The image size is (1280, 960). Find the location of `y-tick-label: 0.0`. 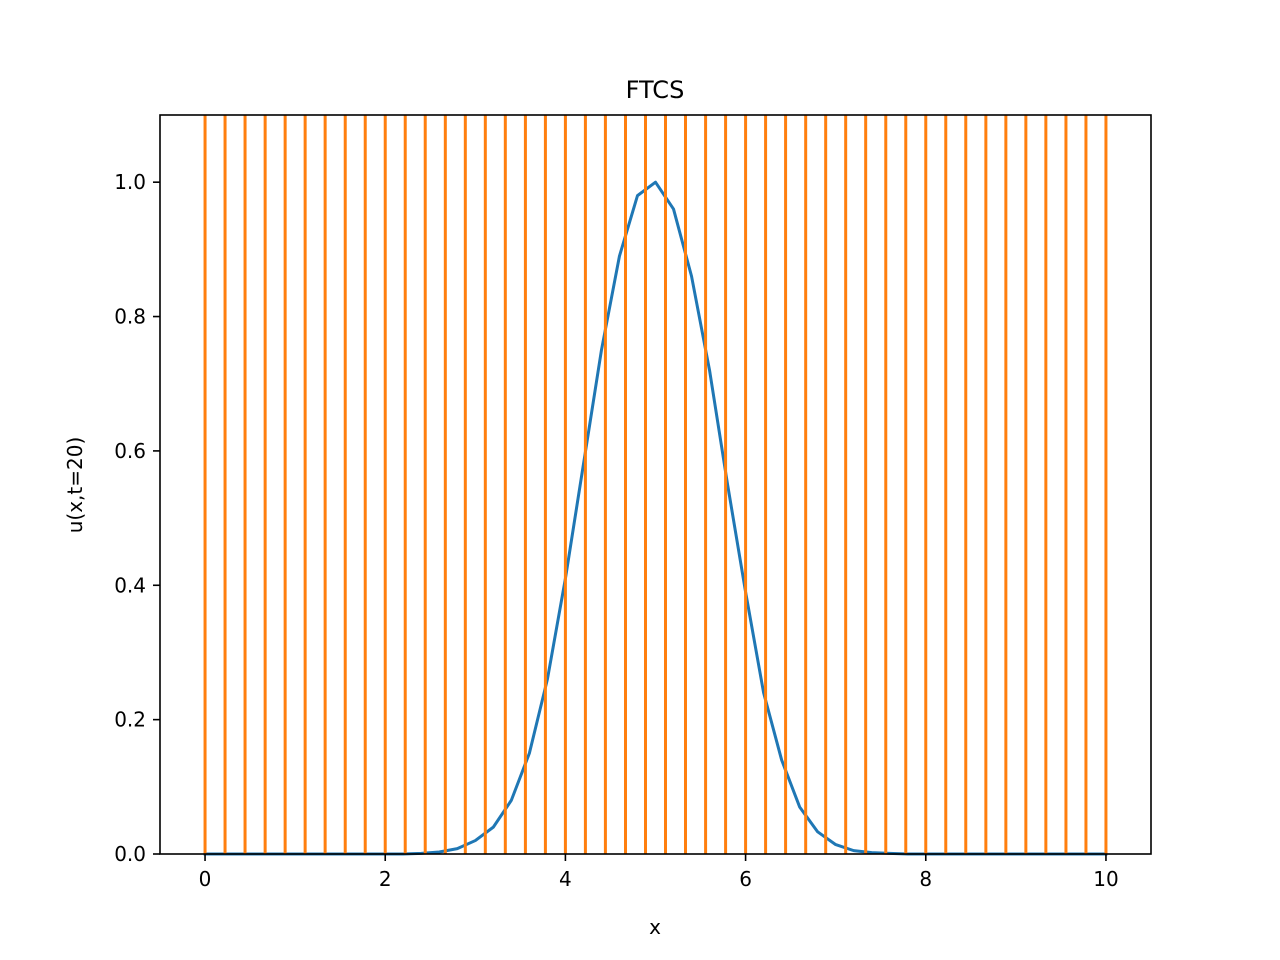

y-tick-label: 0.0 is located at coordinates (130, 854).